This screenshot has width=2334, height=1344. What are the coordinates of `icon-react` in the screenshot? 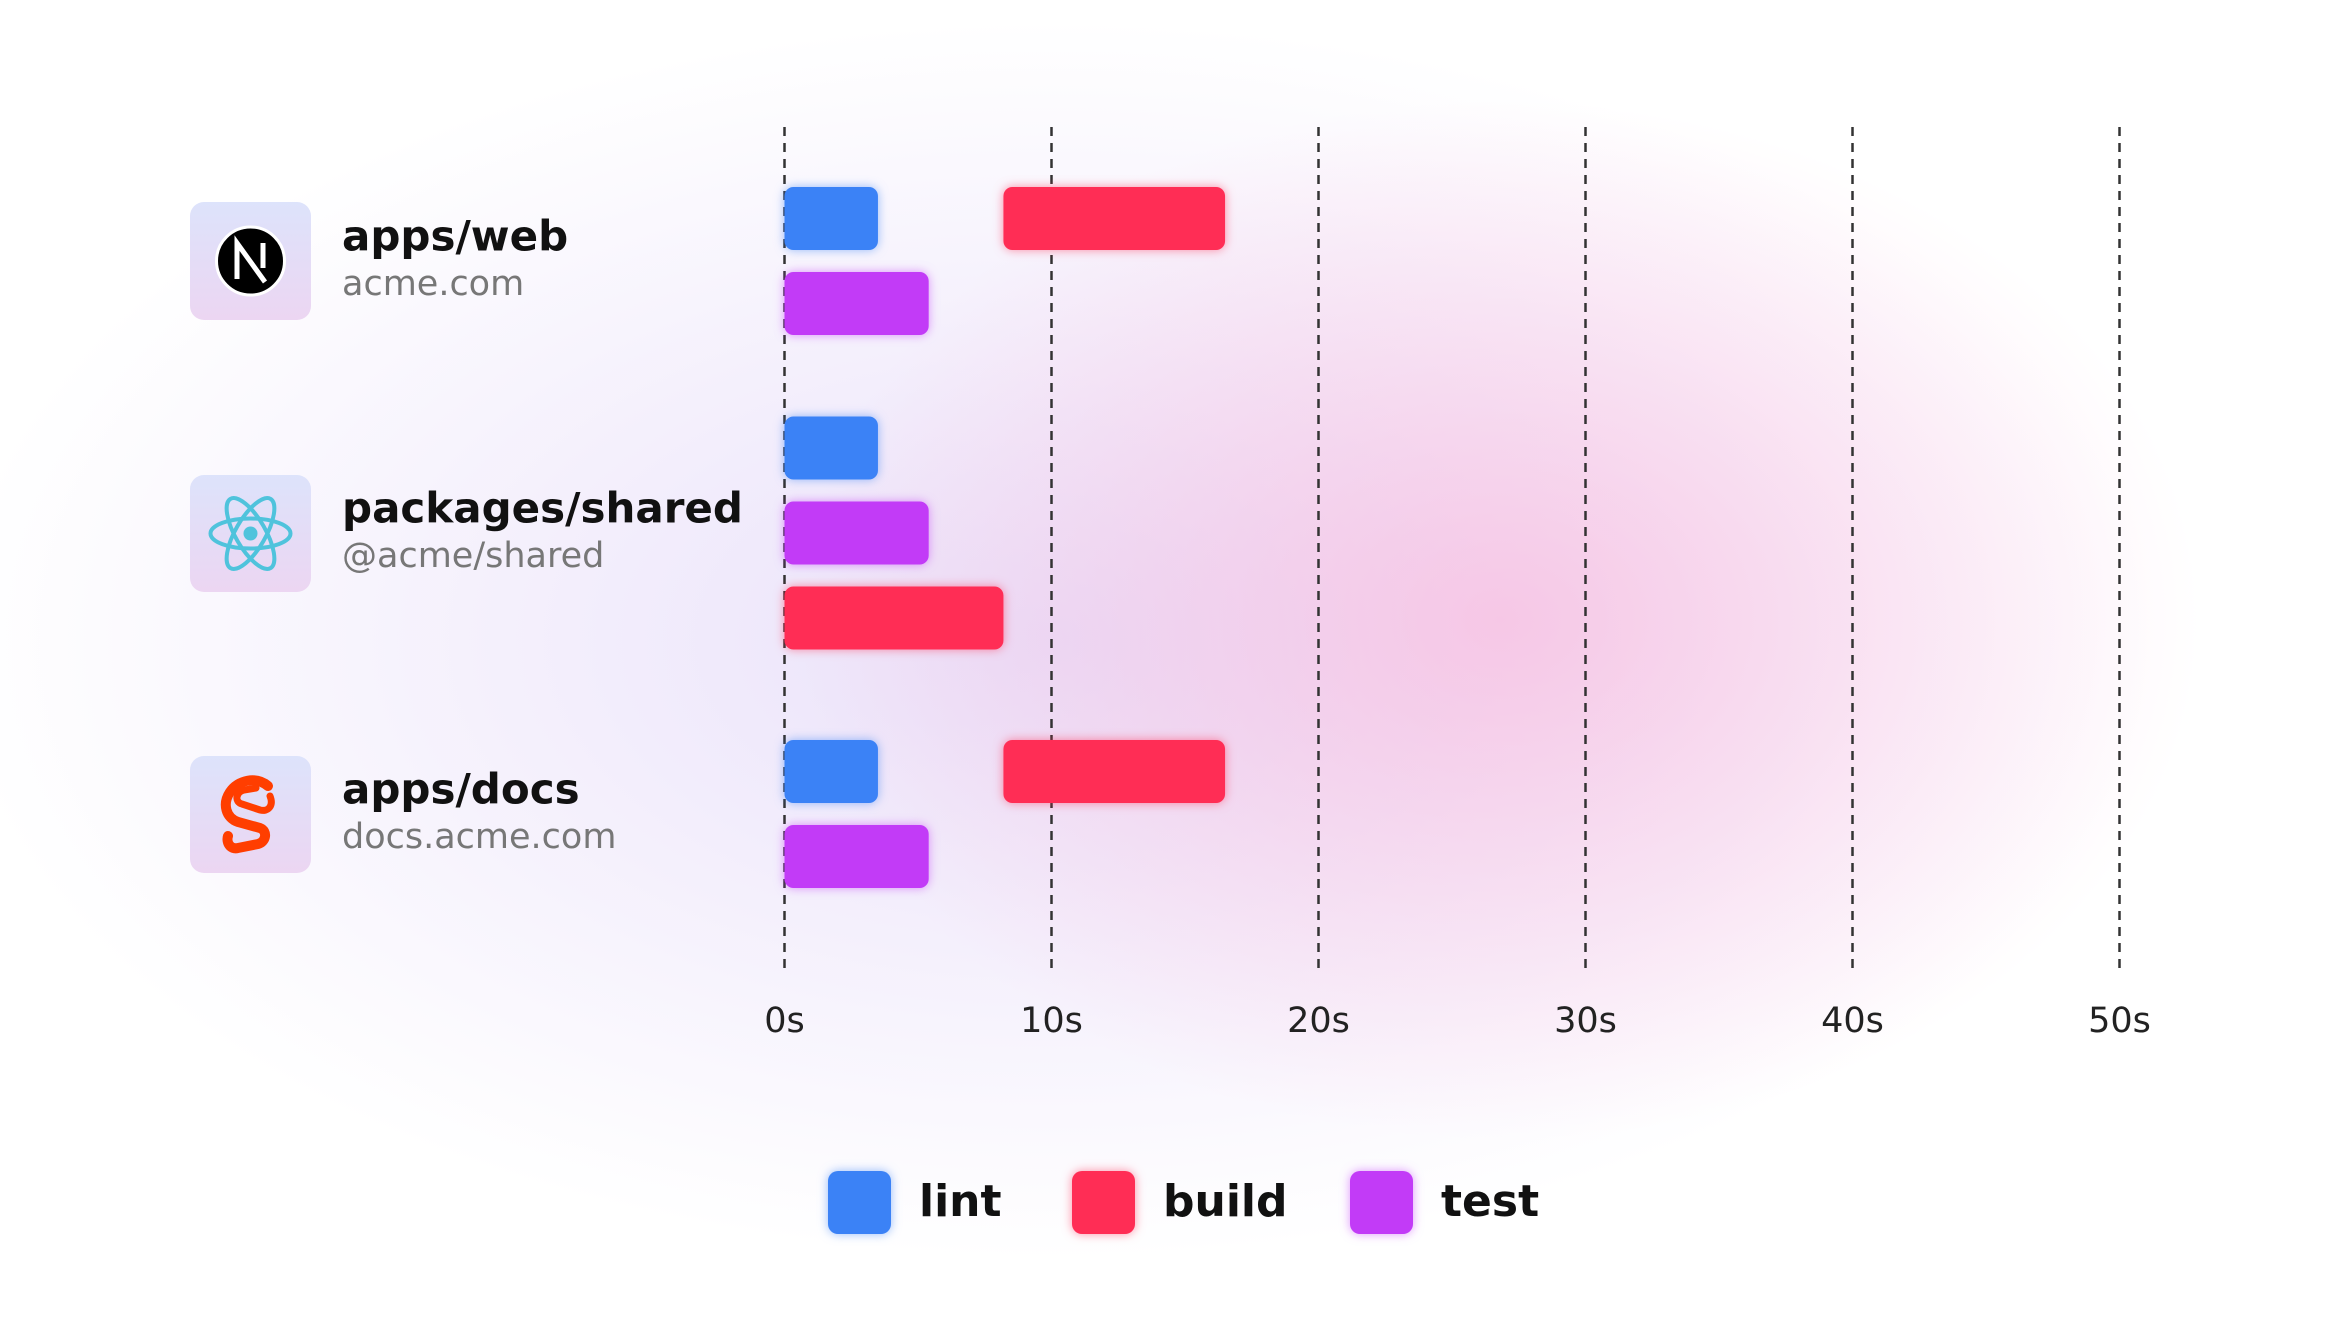 It's located at (250, 533).